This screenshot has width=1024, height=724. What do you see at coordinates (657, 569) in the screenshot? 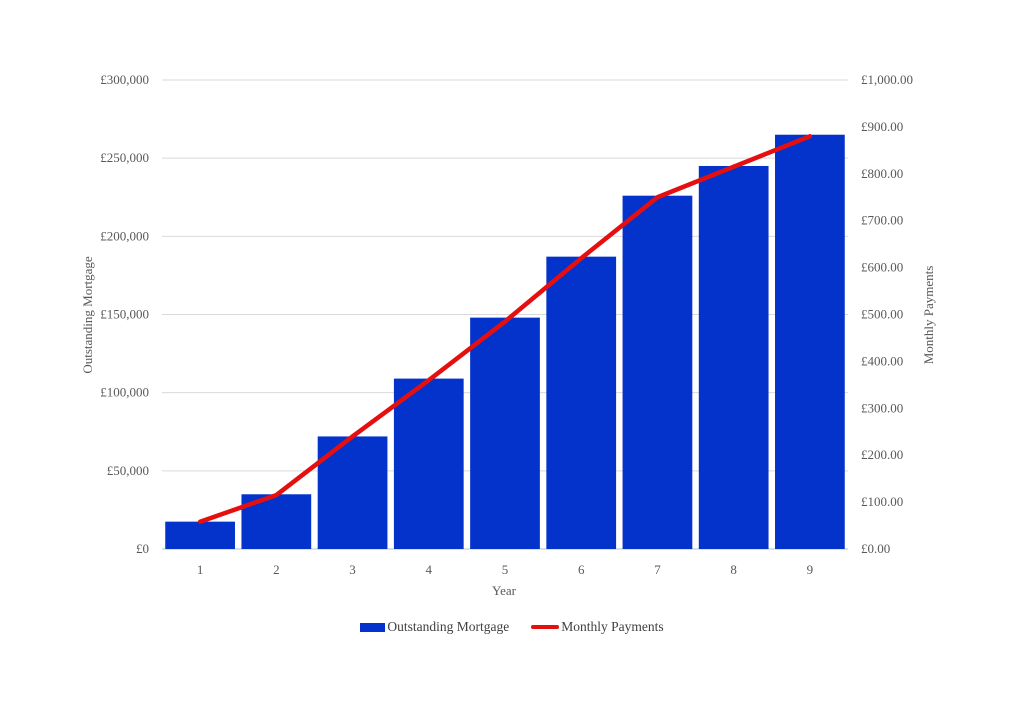
I see `x-tick-label: 7` at bounding box center [657, 569].